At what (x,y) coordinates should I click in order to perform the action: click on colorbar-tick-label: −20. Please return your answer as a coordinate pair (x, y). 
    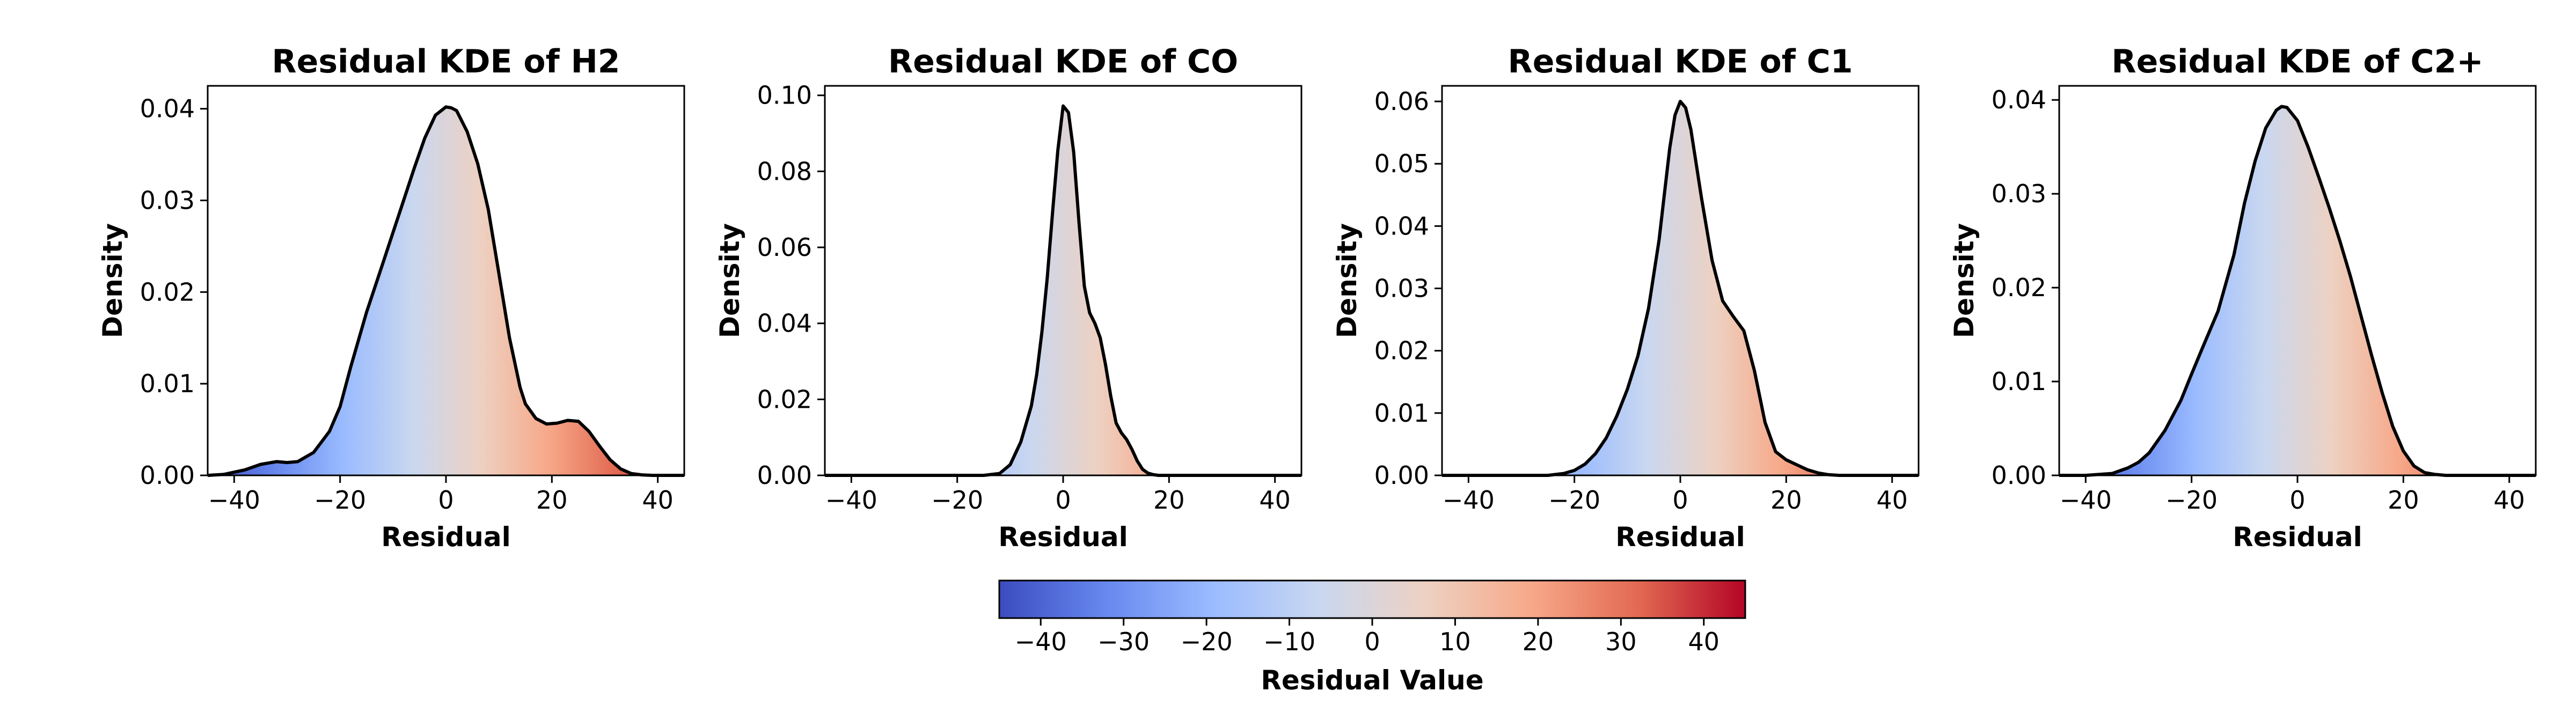
    Looking at the image, I should click on (1207, 641).